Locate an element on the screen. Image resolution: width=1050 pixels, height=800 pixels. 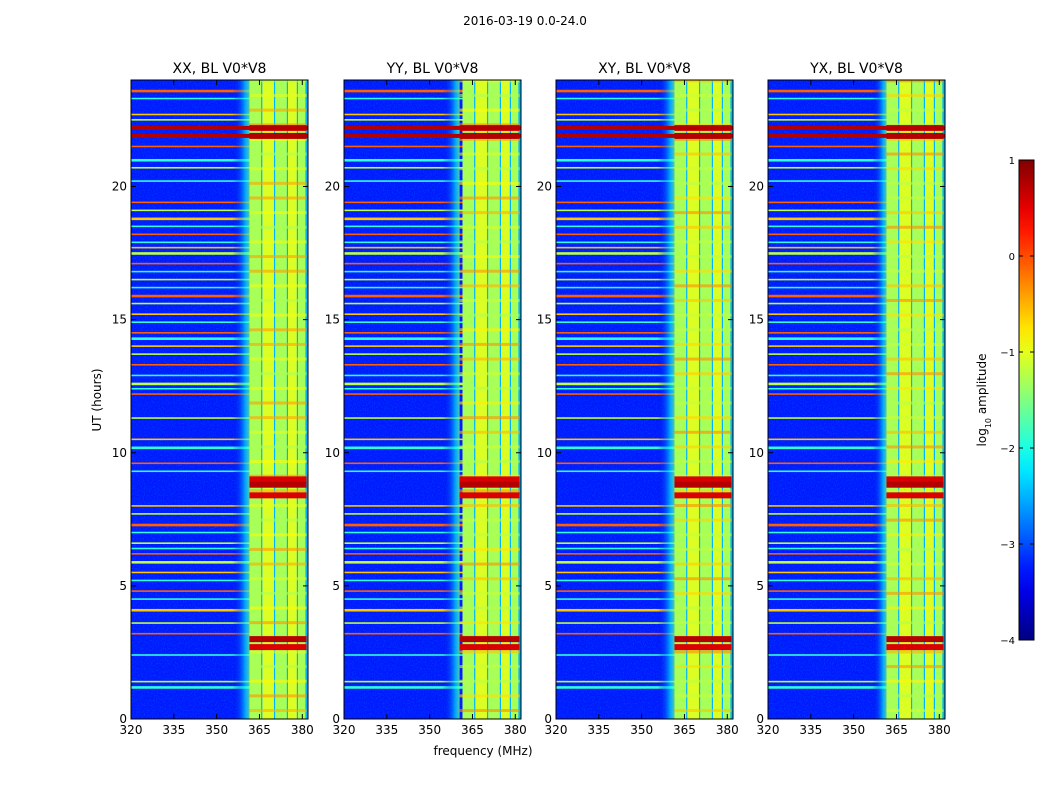
y-tick-label: 15 is located at coordinates (119, 320).